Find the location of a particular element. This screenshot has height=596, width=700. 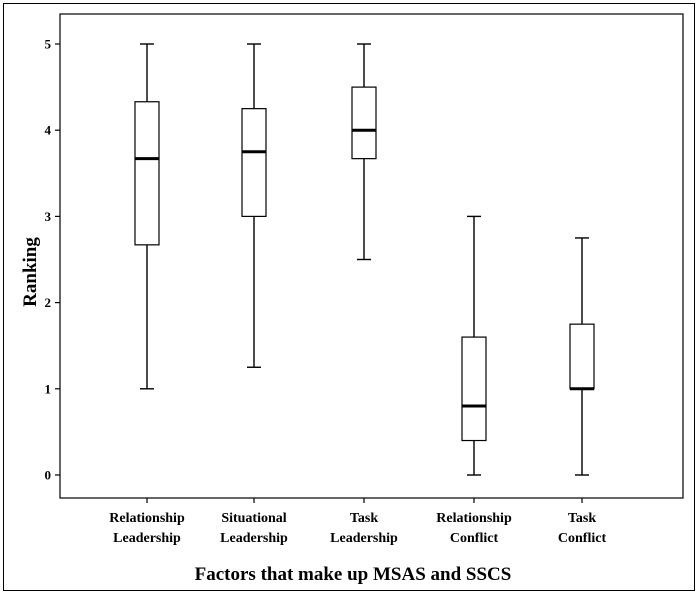

x-axis-title: Factors that make up MSAS and SSCS is located at coordinates (353, 574).